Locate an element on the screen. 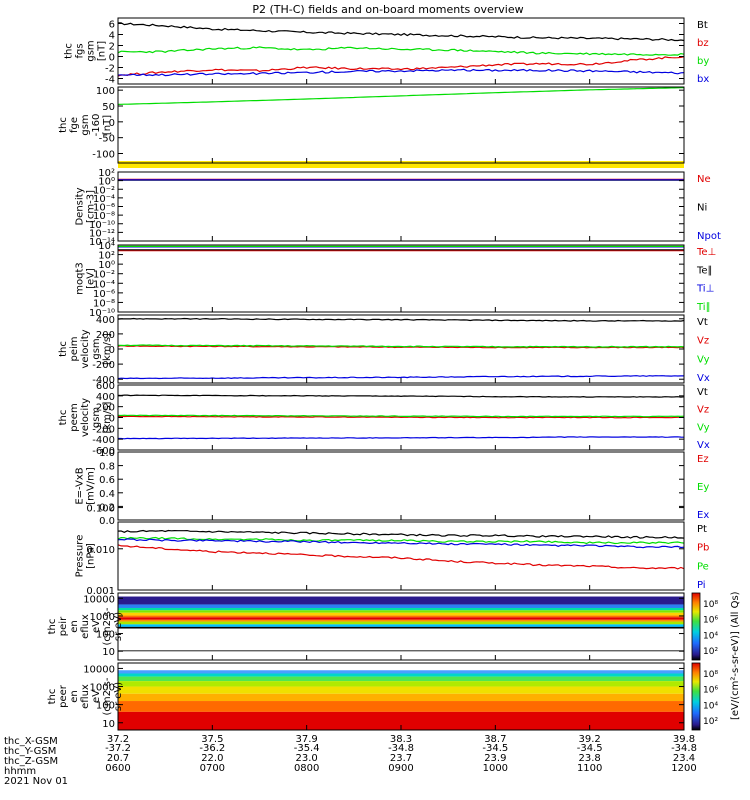 The height and width of the screenshot is (800, 750). y-axis-label-line: [eV] is located at coordinates (91, 278).